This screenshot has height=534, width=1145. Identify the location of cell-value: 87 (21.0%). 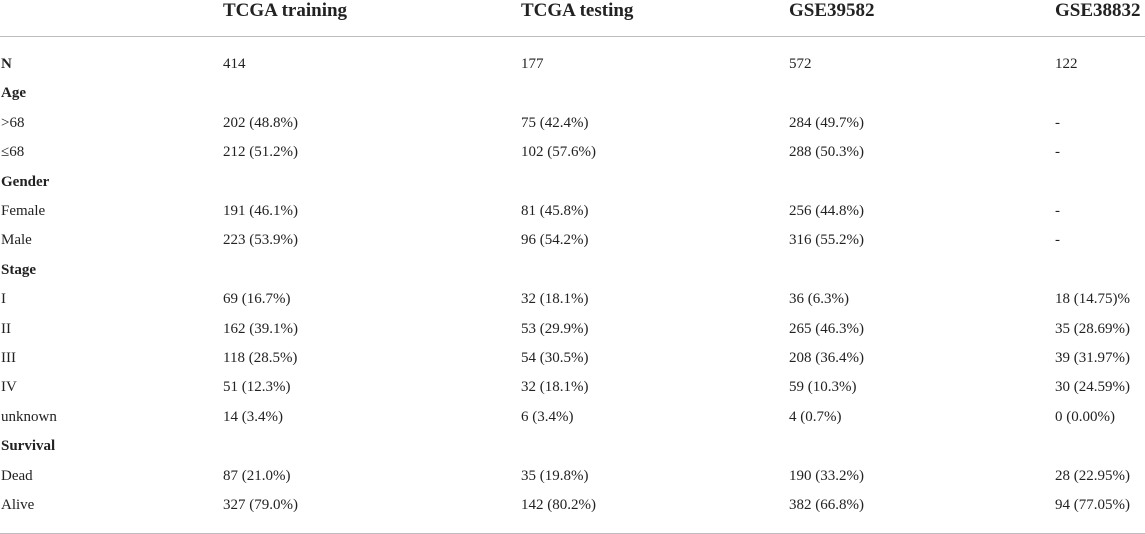
(257, 475).